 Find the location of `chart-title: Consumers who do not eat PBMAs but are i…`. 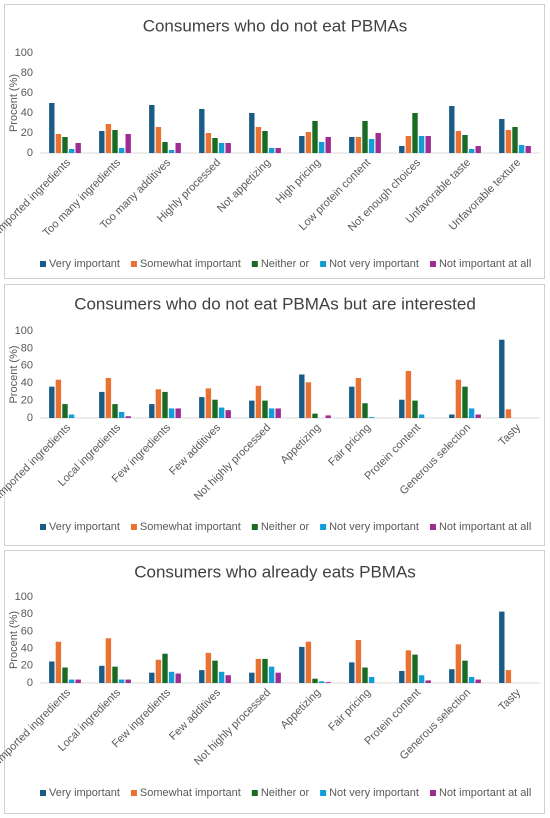

chart-title: Consumers who do not eat PBMAs but are i… is located at coordinates (275, 303).